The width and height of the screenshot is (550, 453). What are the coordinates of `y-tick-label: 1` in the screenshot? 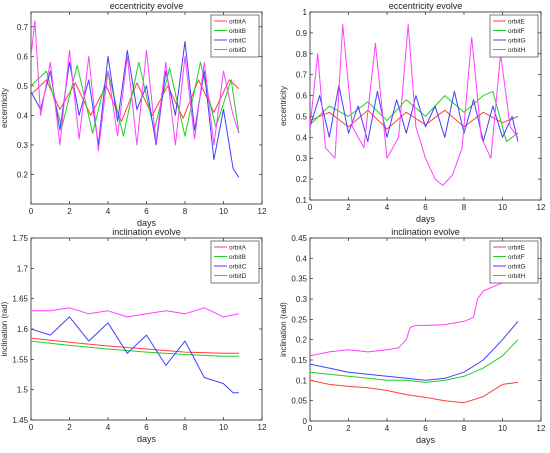 It's located at (305, 12).